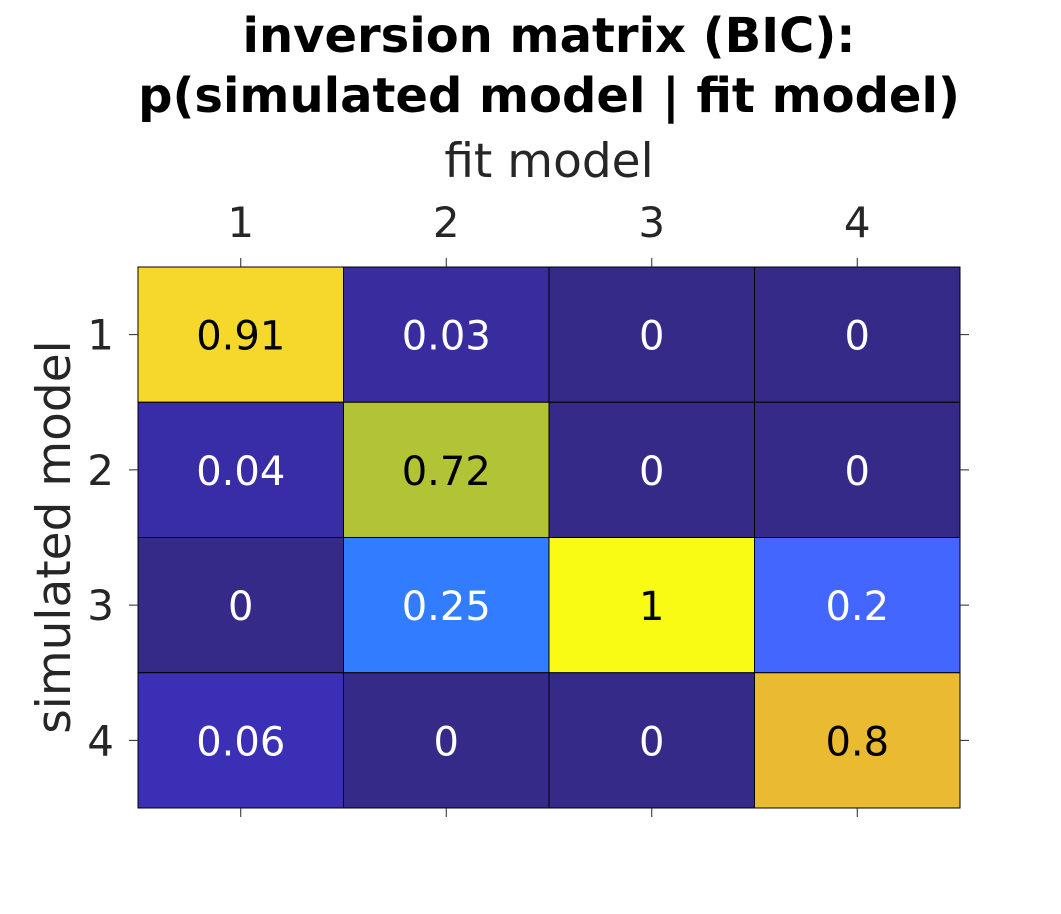 This screenshot has height=914, width=1061. I want to click on cell-value-label: 0.25, so click(446, 607).